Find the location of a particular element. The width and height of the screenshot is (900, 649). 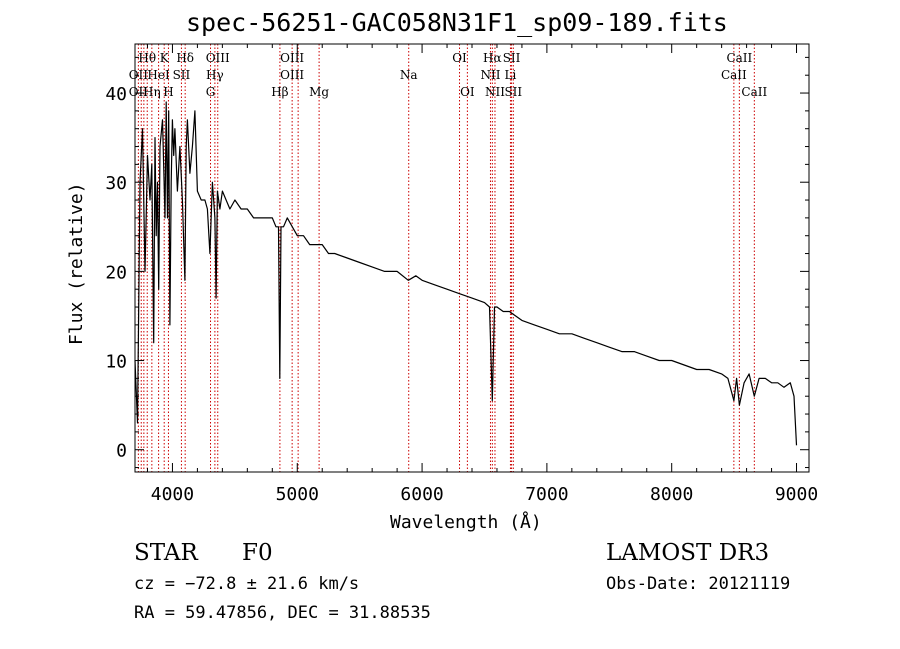

y-tick-label: 10 is located at coordinates (116, 362).